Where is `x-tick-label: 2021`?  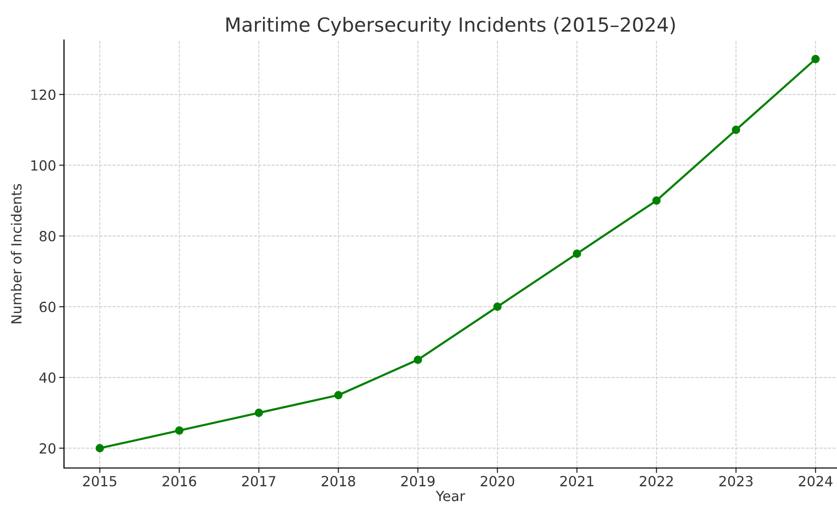 x-tick-label: 2021 is located at coordinates (577, 481).